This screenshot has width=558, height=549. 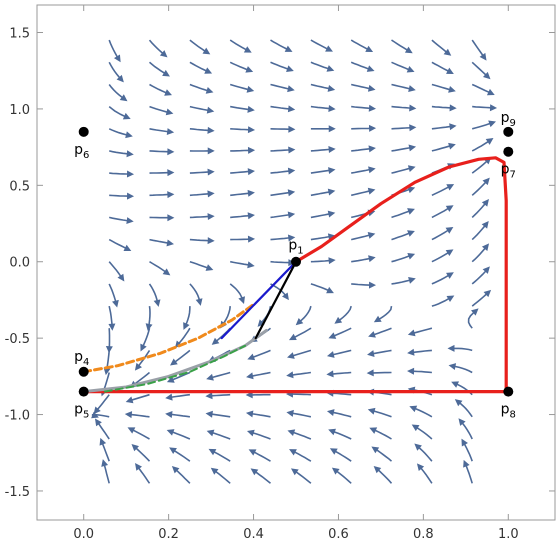 I want to click on point-label: p6, so click(x=81, y=151).